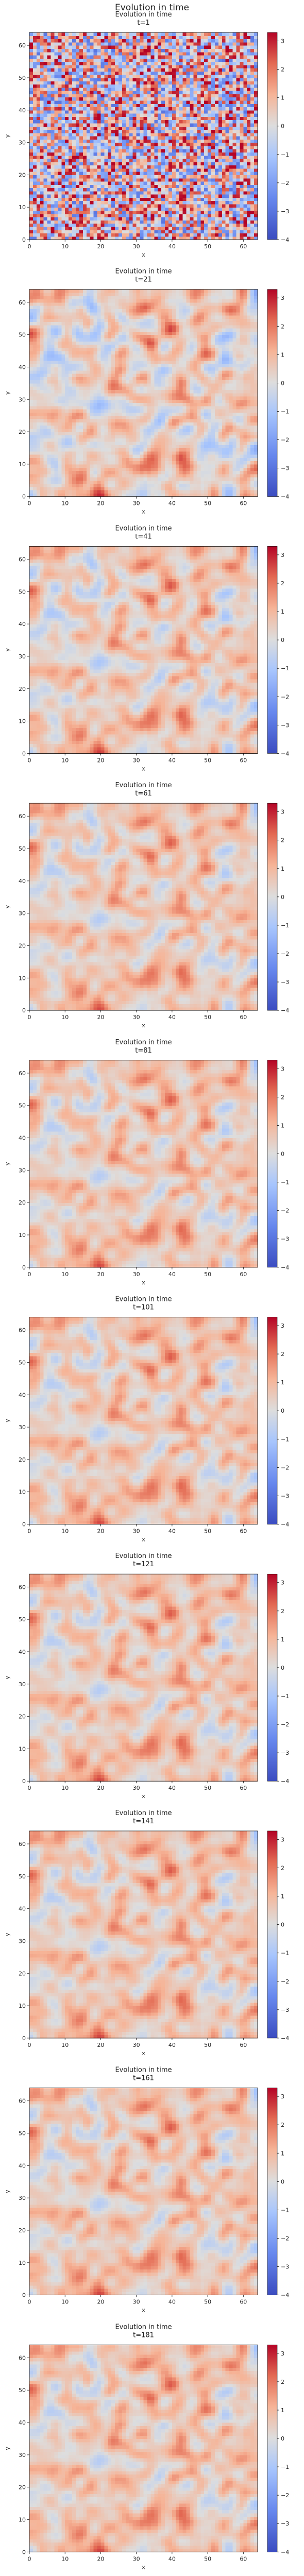  I want to click on y-tick-label: 60, so click(22, 2357).